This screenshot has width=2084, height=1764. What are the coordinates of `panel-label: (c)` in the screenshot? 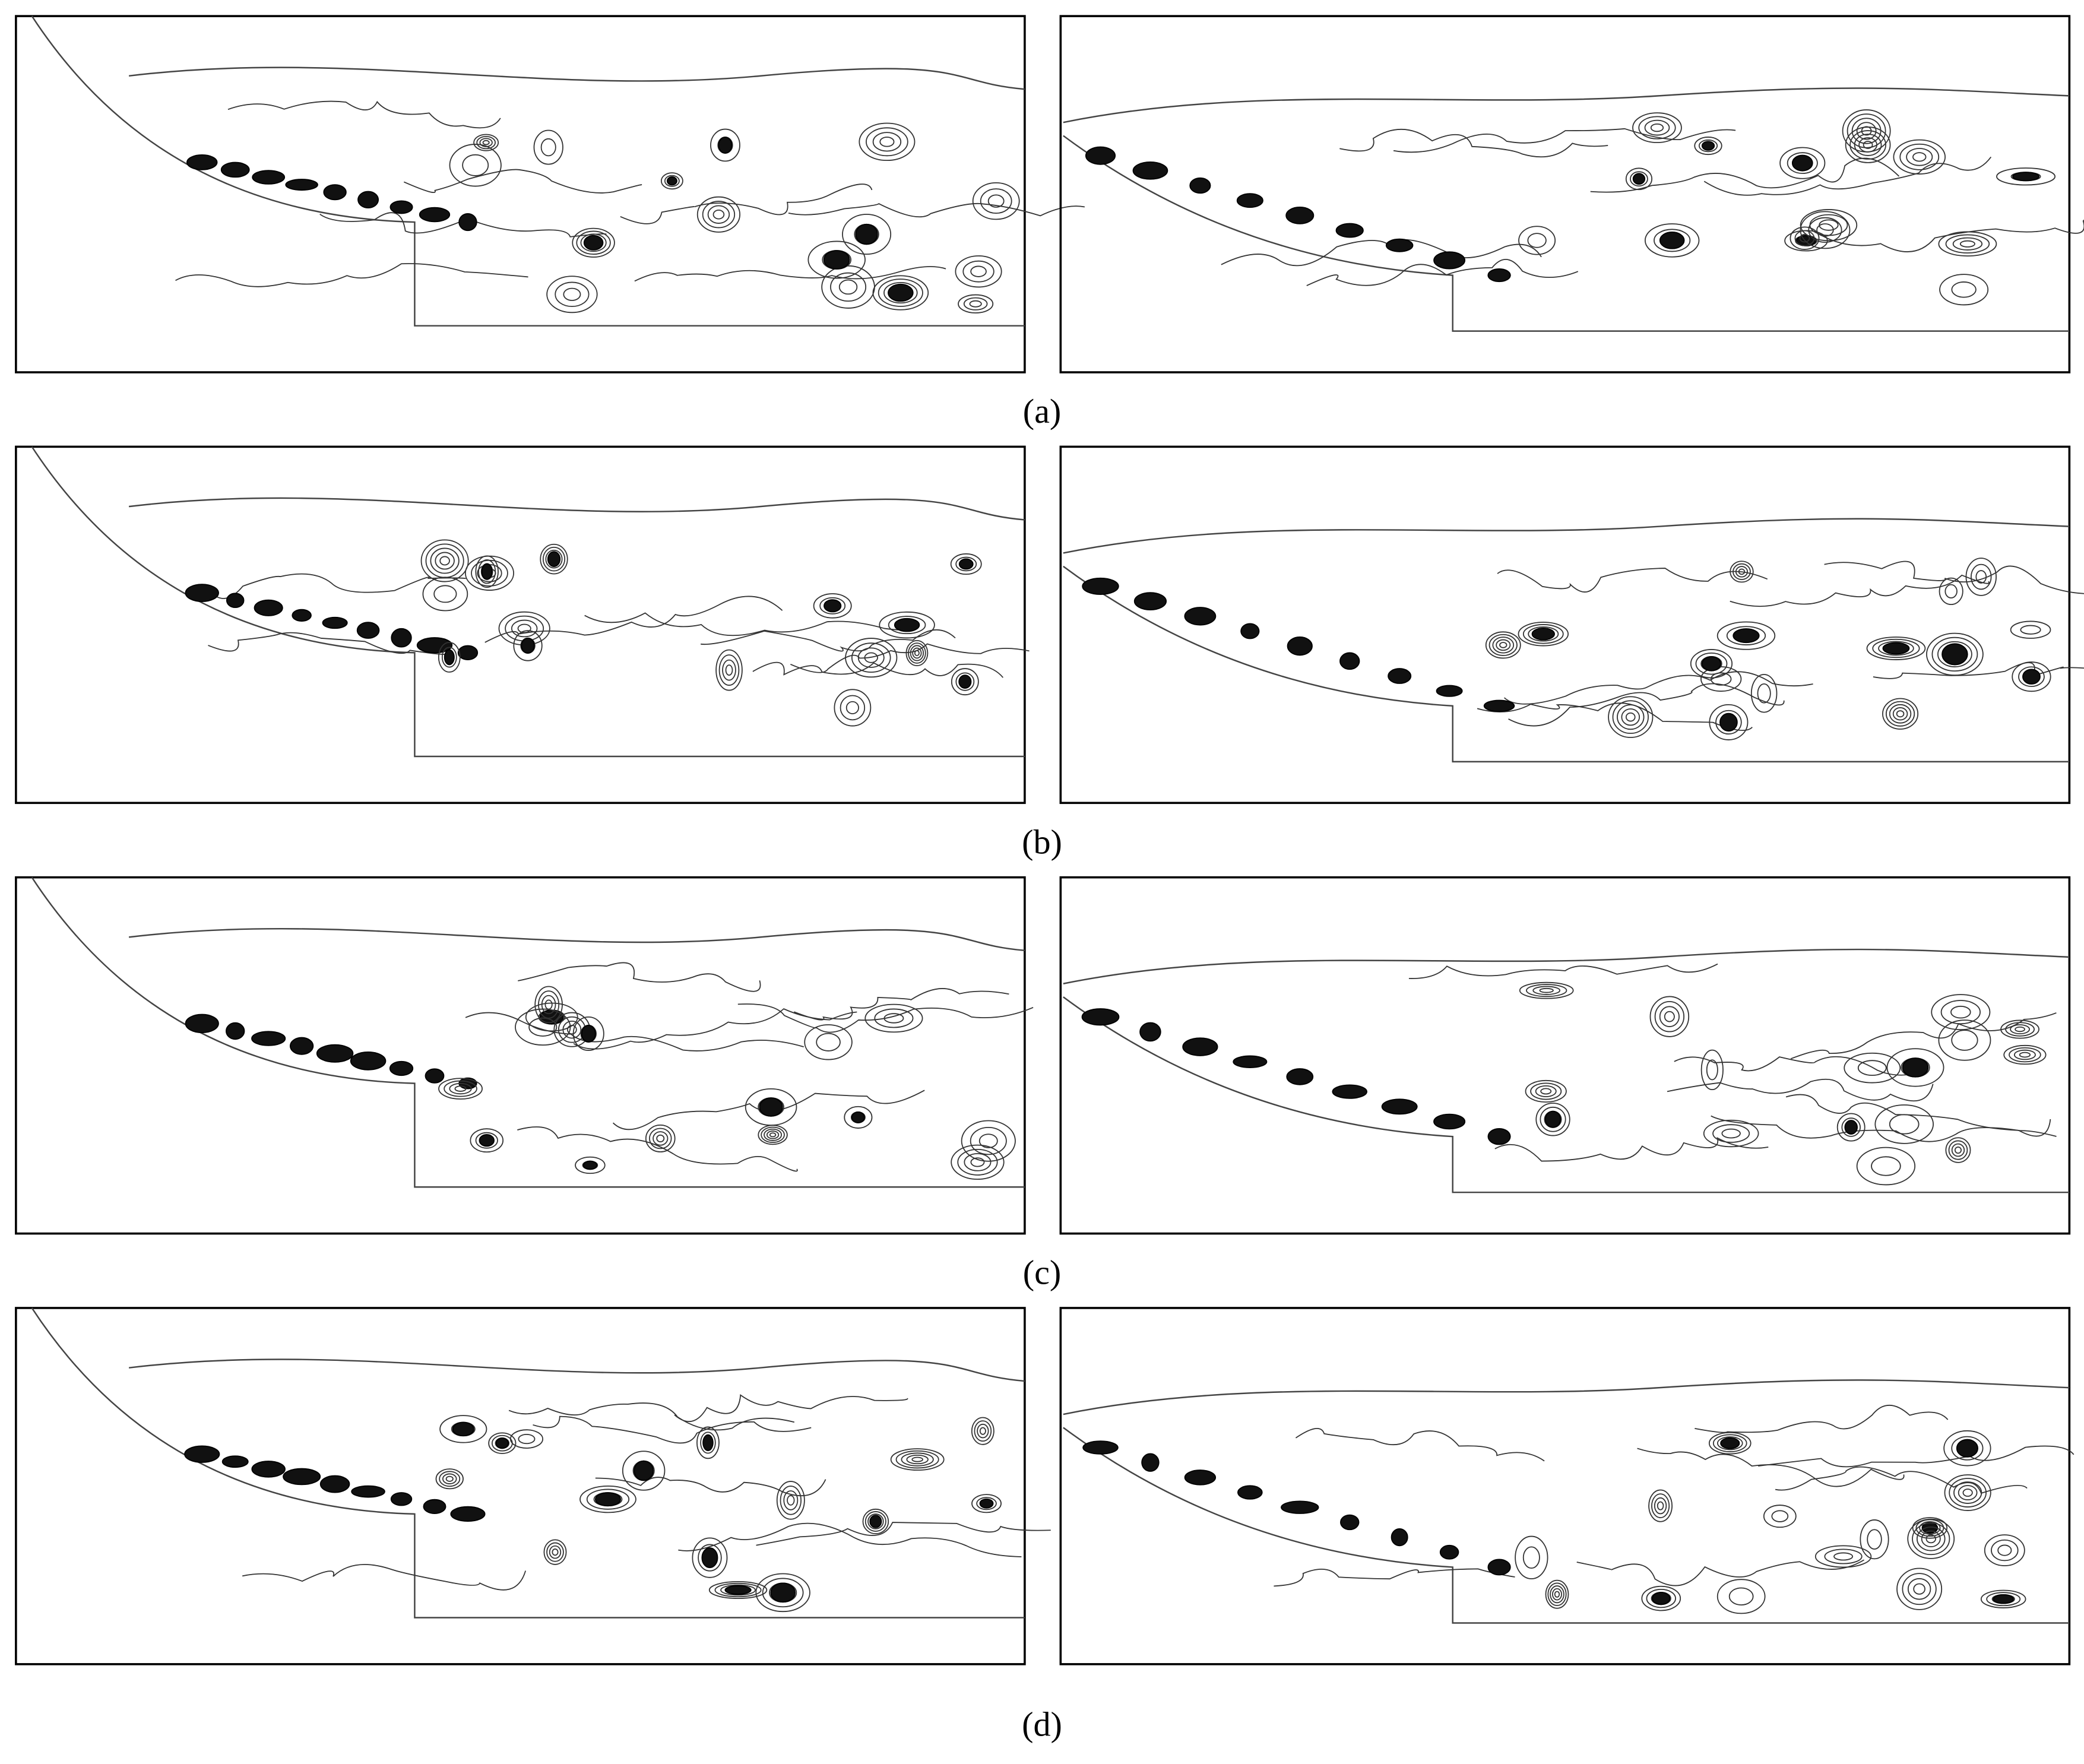 It's located at (1042, 1273).